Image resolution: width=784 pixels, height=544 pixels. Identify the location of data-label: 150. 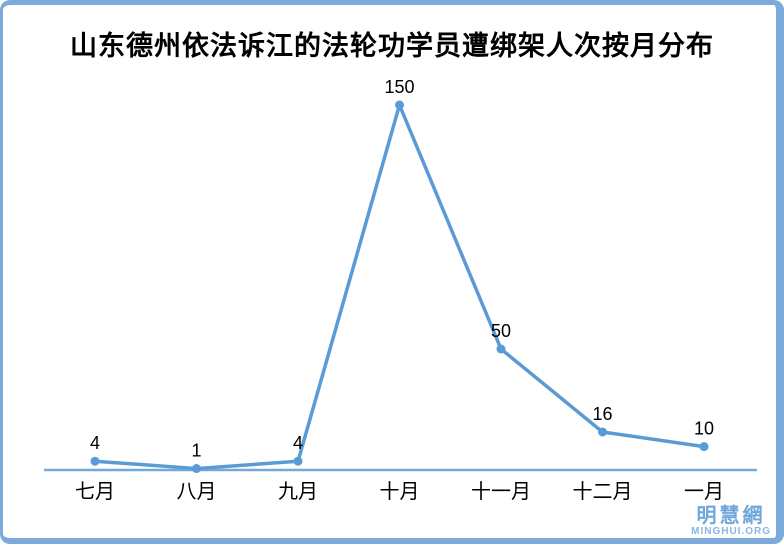
(399, 87).